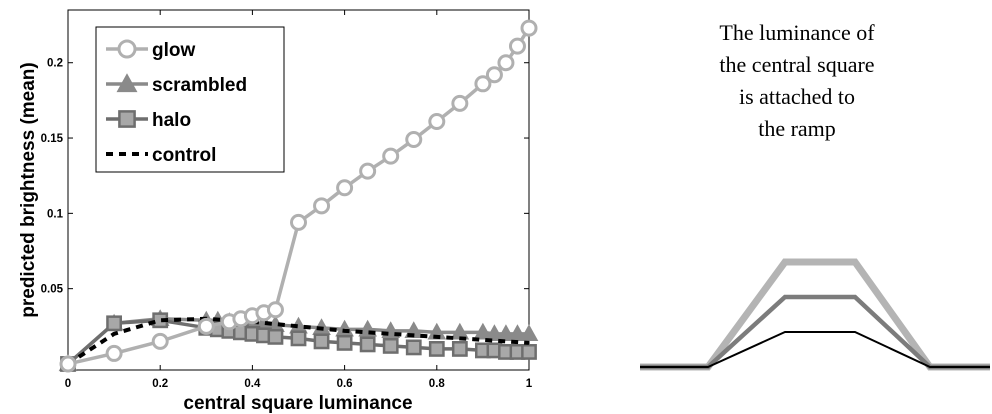 The width and height of the screenshot is (992, 414). I want to click on series-control, so click(298, 341).